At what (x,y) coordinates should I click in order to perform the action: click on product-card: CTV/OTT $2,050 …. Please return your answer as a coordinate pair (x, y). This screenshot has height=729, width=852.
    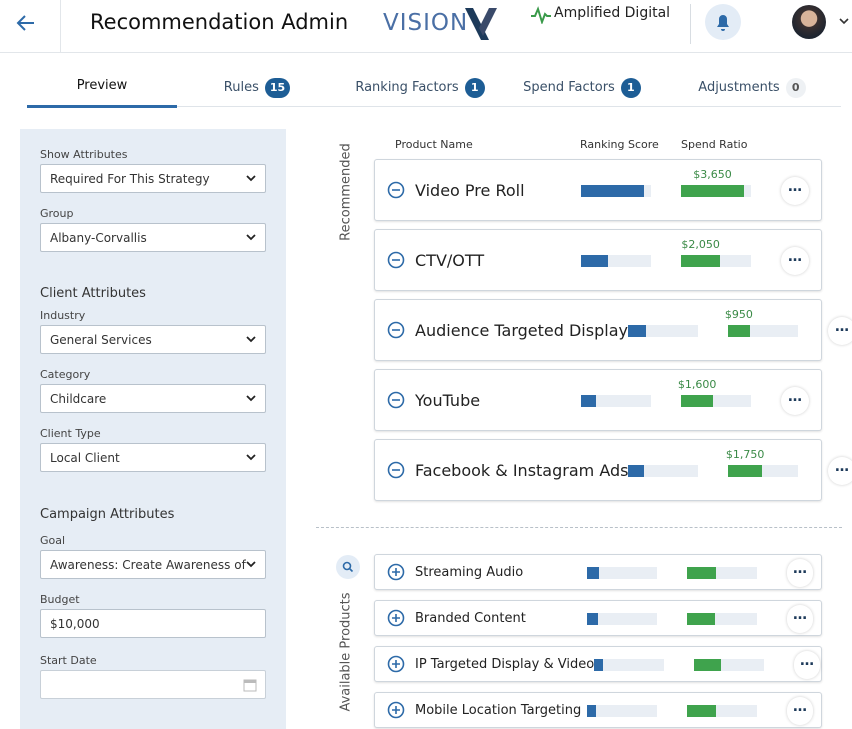
    Looking at the image, I should click on (598, 260).